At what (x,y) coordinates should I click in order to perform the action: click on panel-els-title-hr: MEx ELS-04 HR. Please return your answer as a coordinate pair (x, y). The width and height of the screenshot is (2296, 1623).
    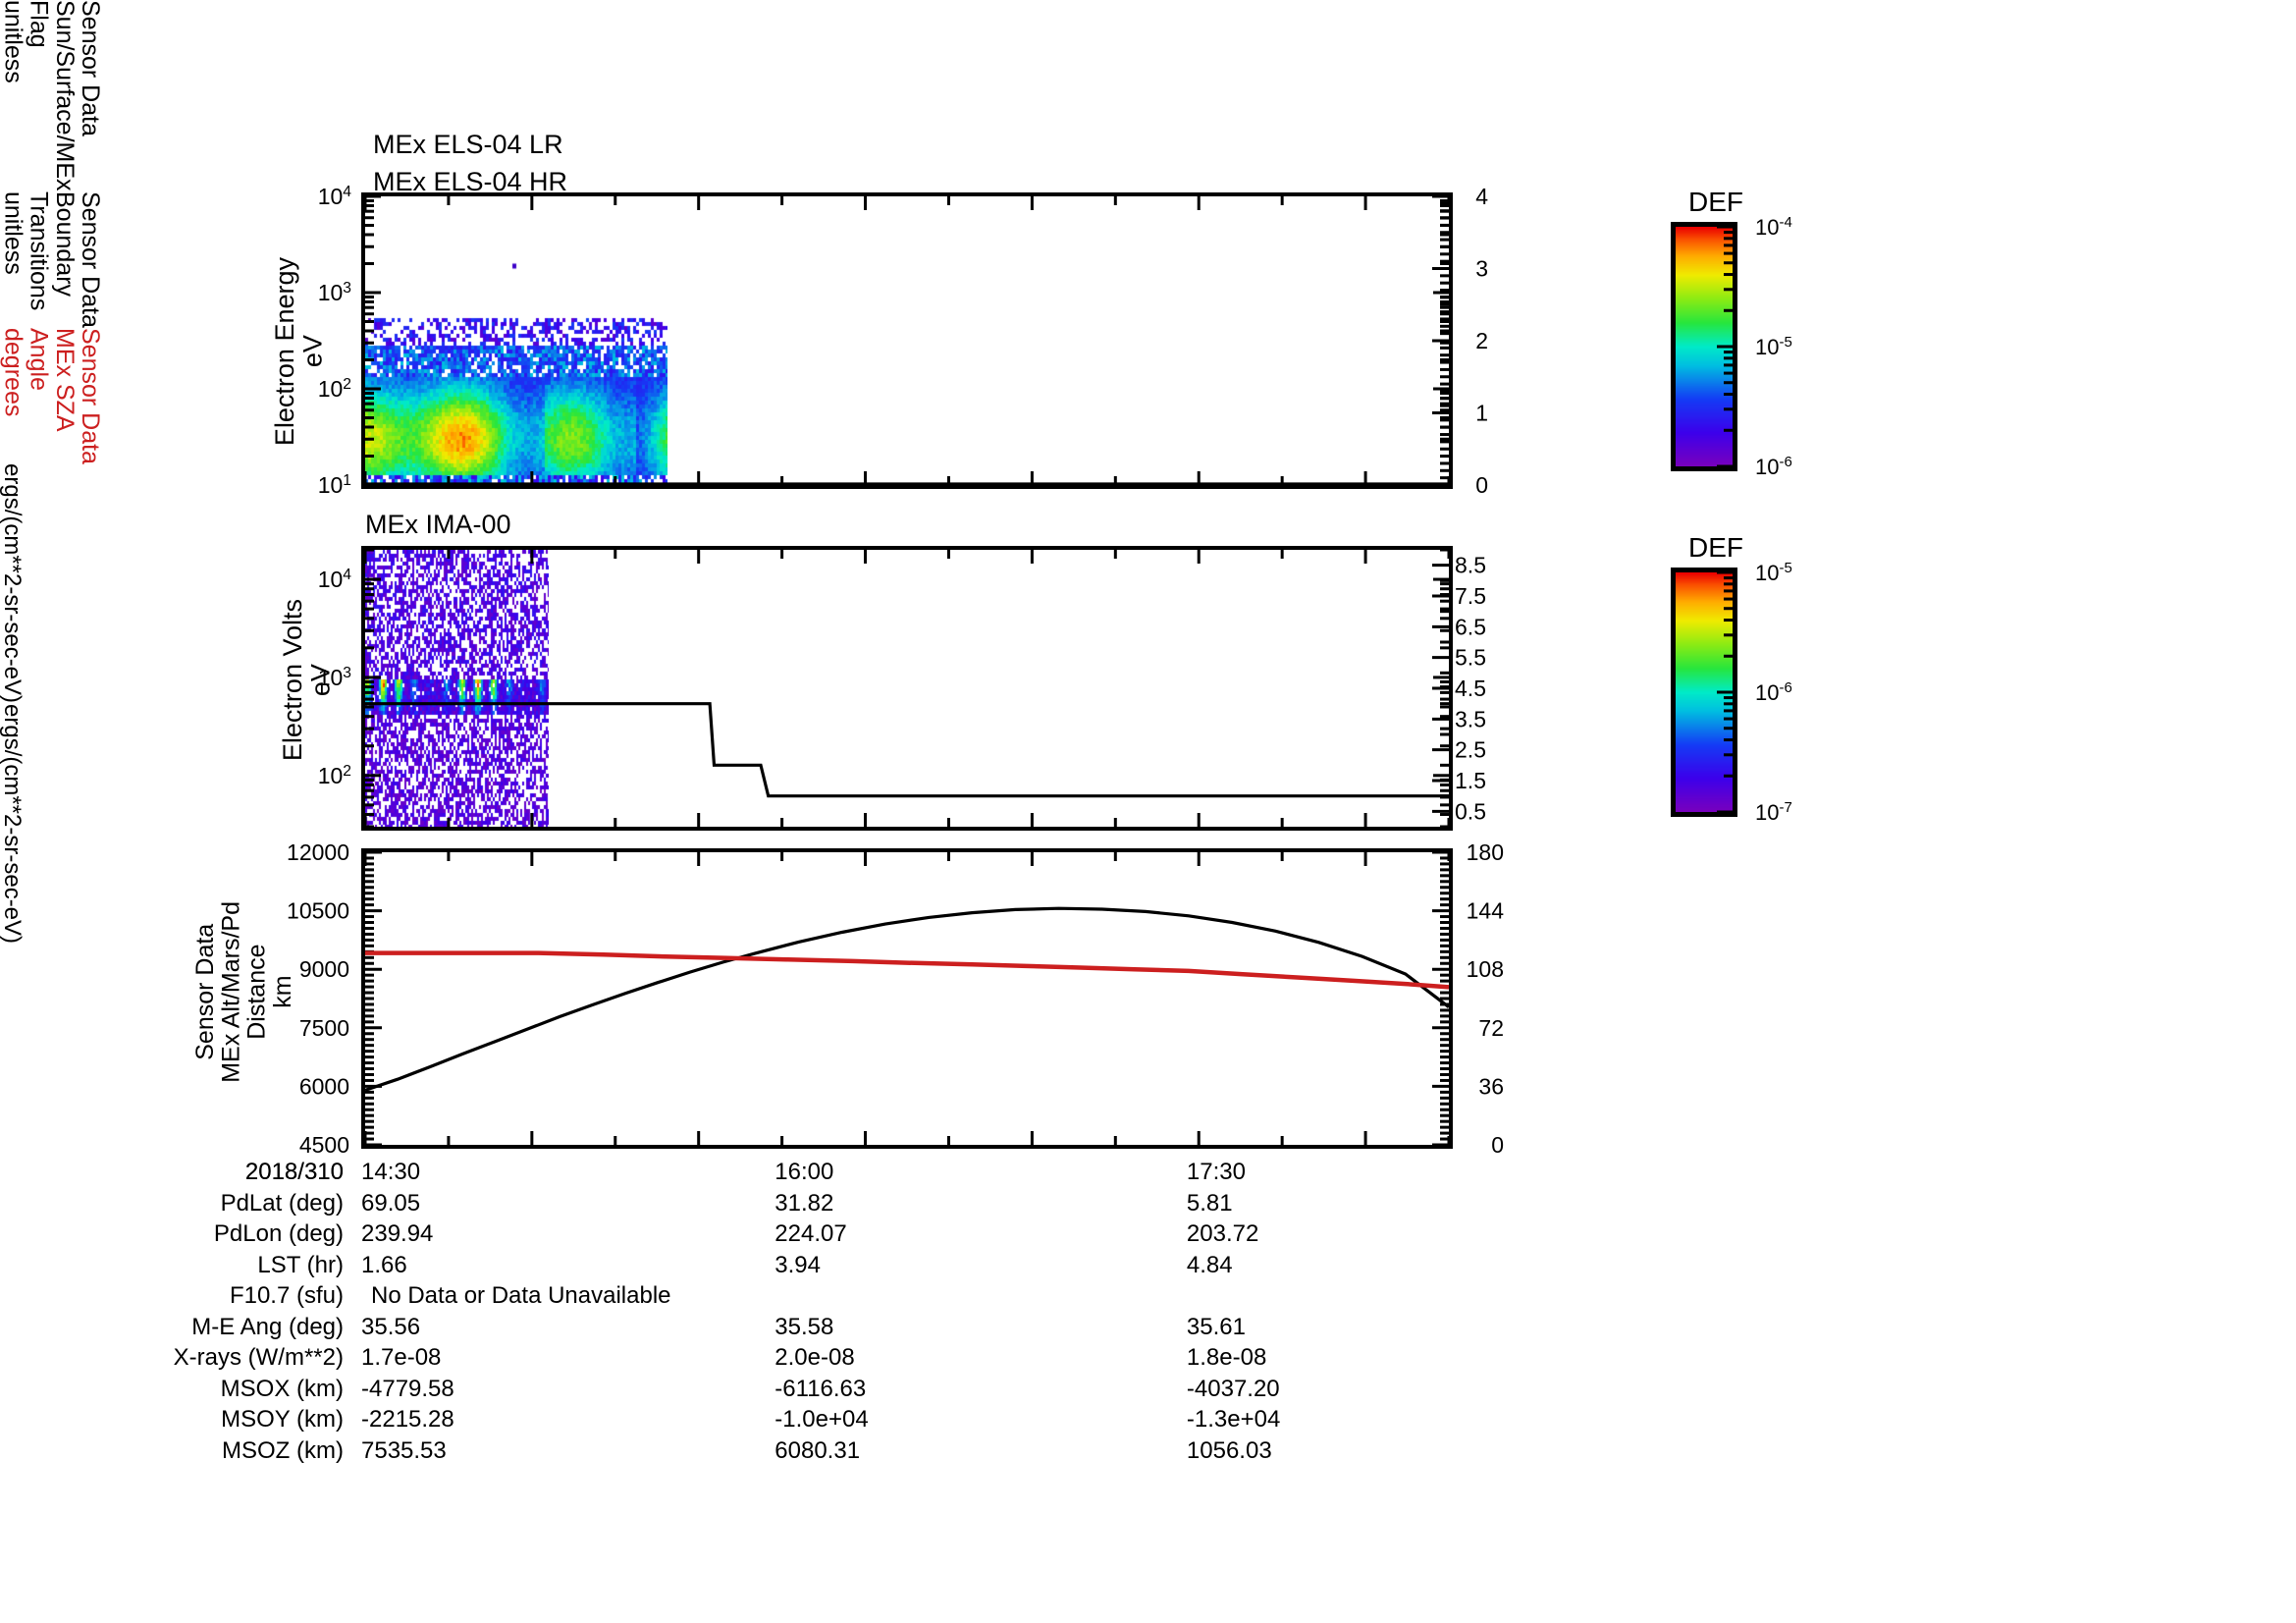
    Looking at the image, I should click on (470, 181).